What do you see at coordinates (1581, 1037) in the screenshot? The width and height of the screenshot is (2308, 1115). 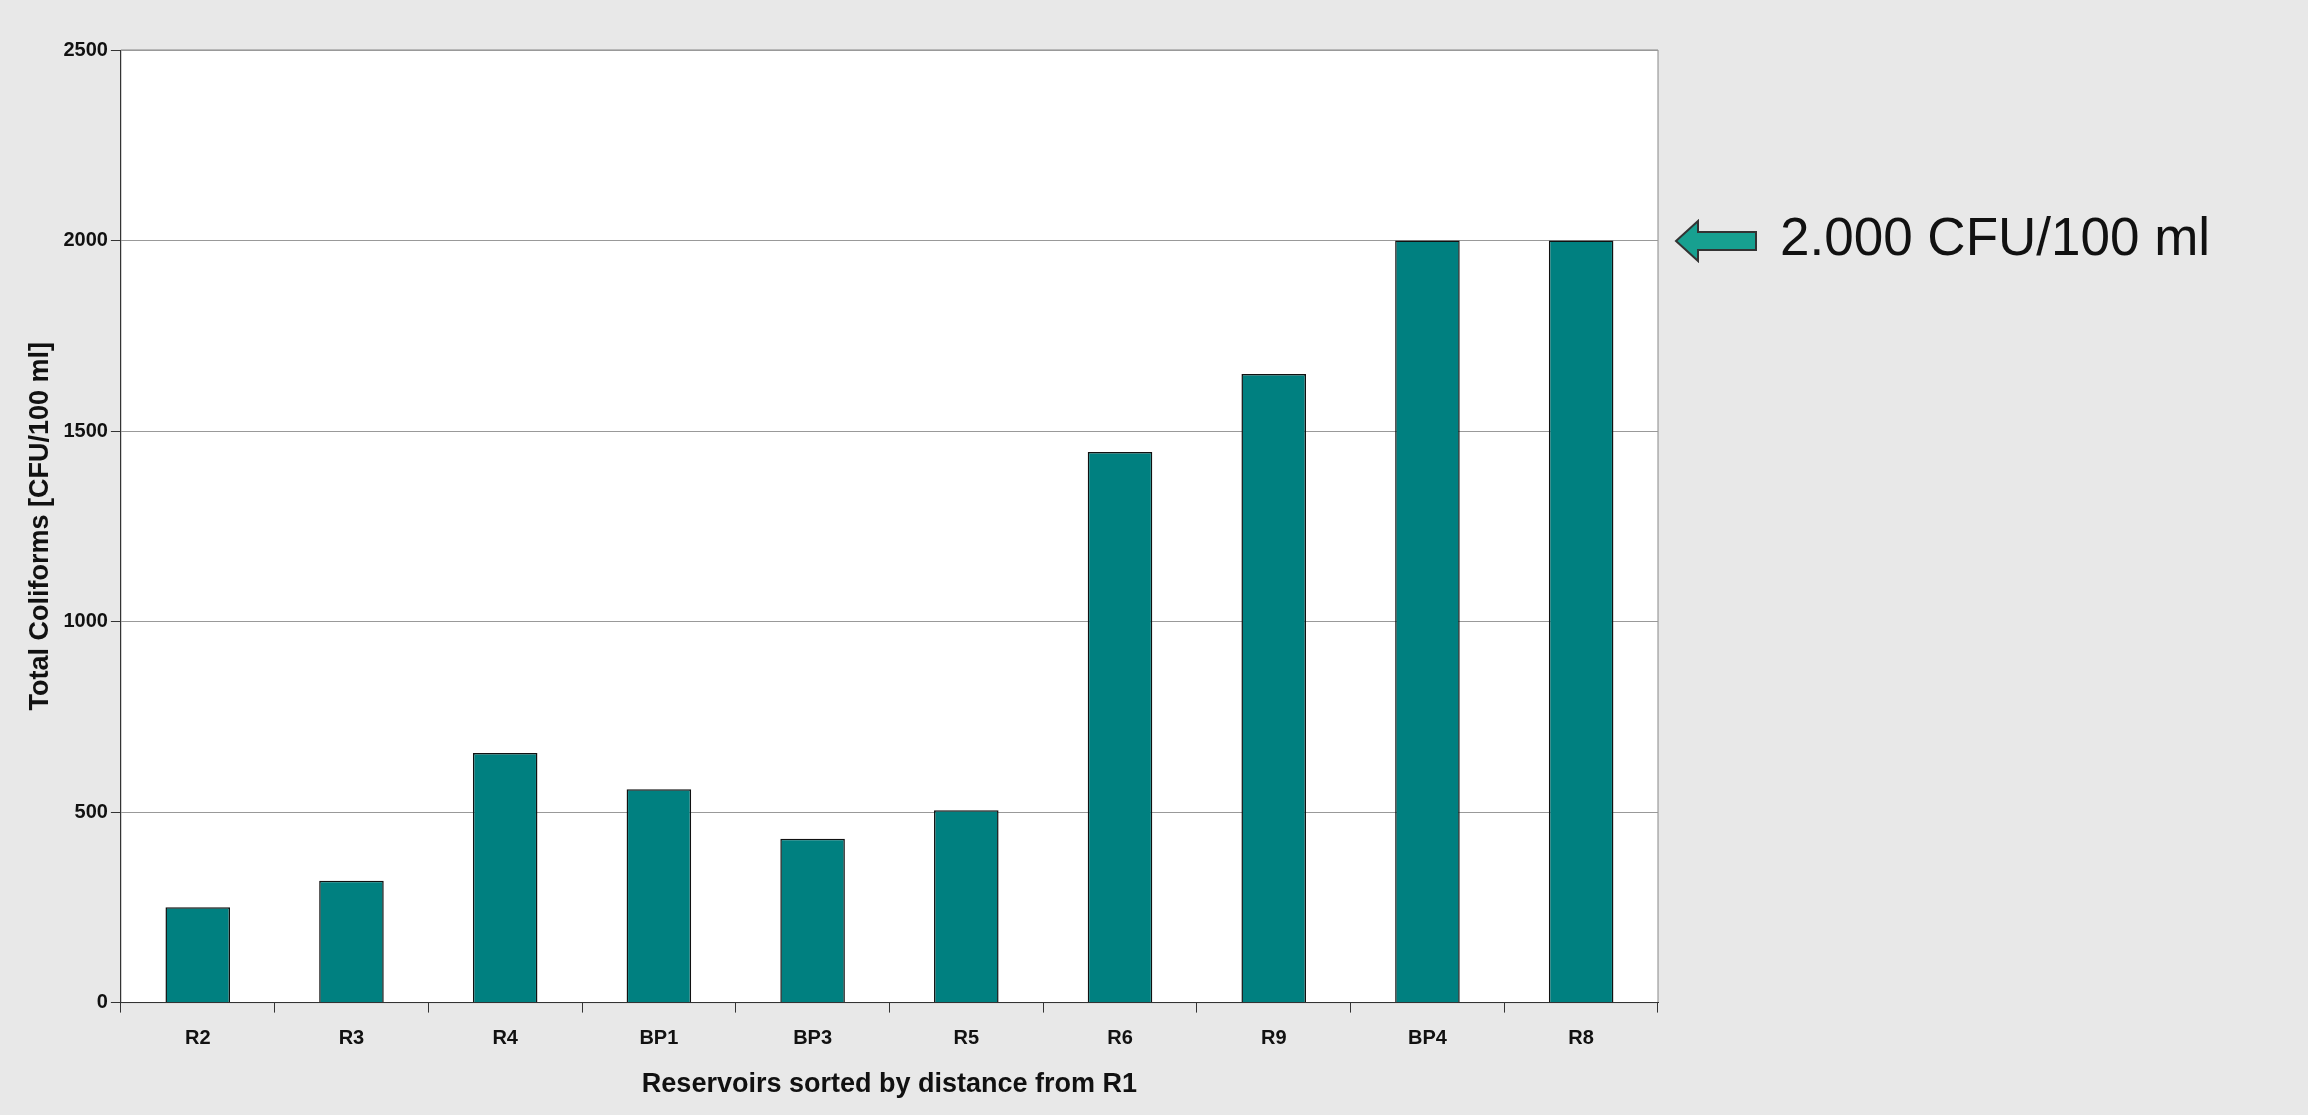 I see `x-tick-label: R8` at bounding box center [1581, 1037].